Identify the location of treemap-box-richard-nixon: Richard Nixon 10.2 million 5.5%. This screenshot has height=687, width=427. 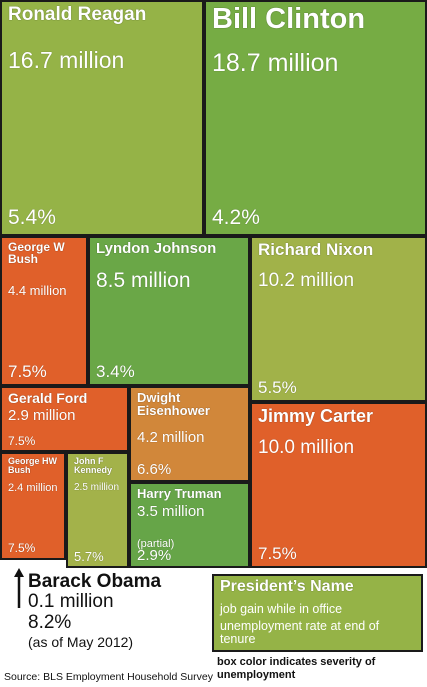
(338, 319).